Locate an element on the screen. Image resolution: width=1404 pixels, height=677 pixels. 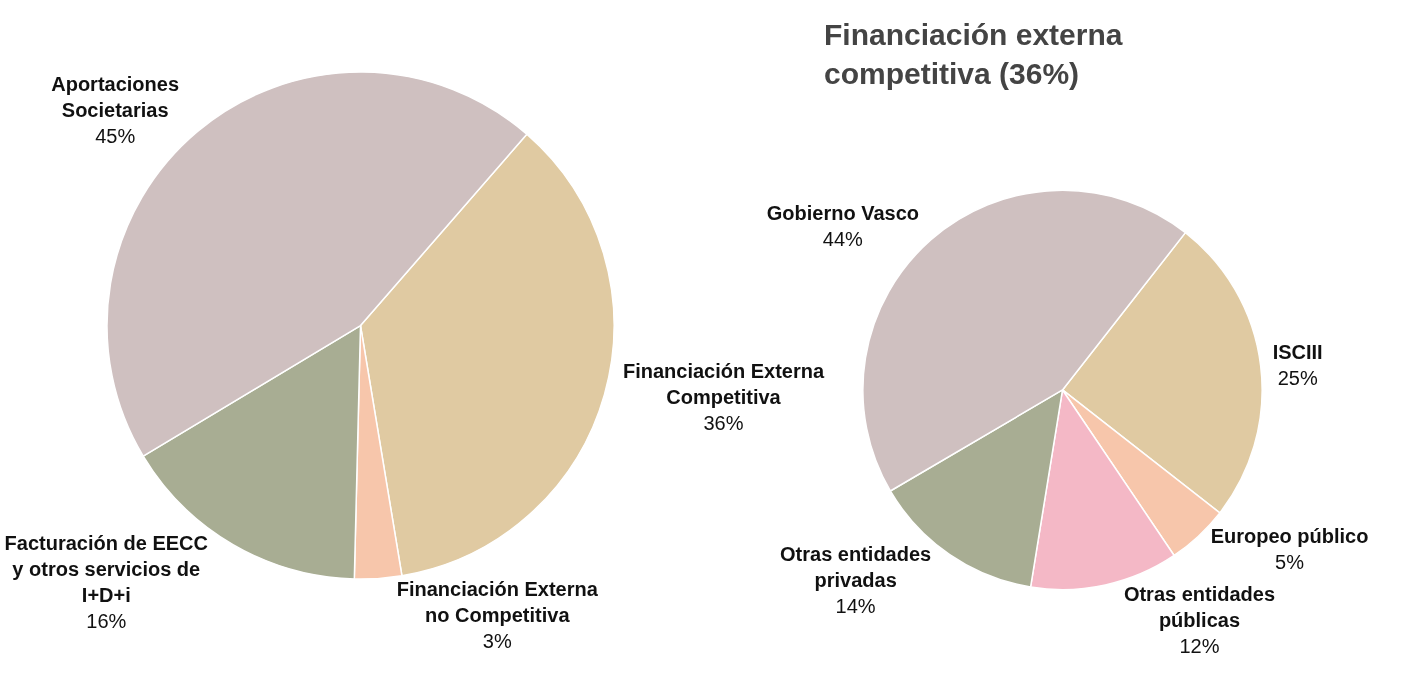
slice-label: Financiación Externa no Competitiva is located at coordinates (497, 602).